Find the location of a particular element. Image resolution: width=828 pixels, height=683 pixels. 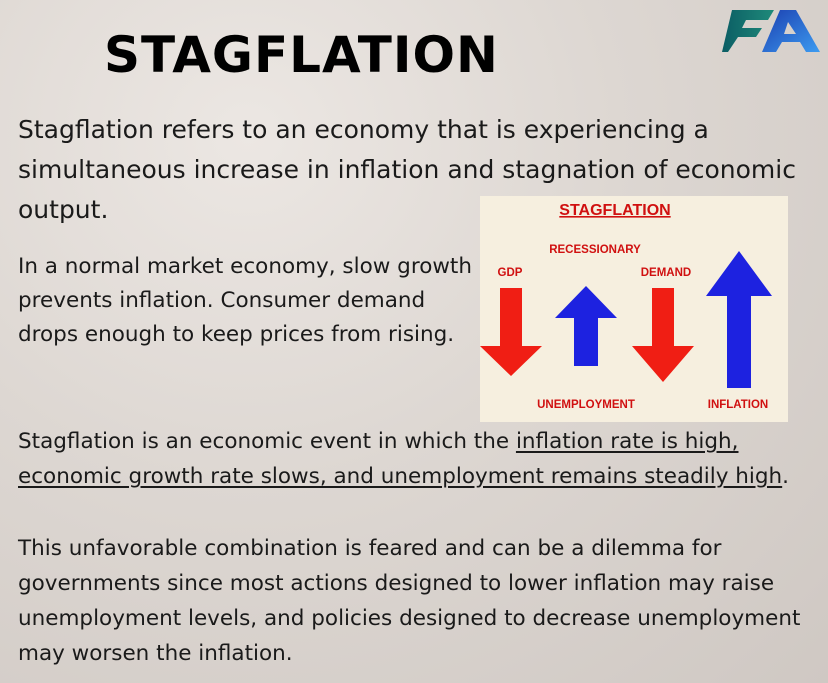

label-inflation: INFLATION is located at coordinates (738, 405).